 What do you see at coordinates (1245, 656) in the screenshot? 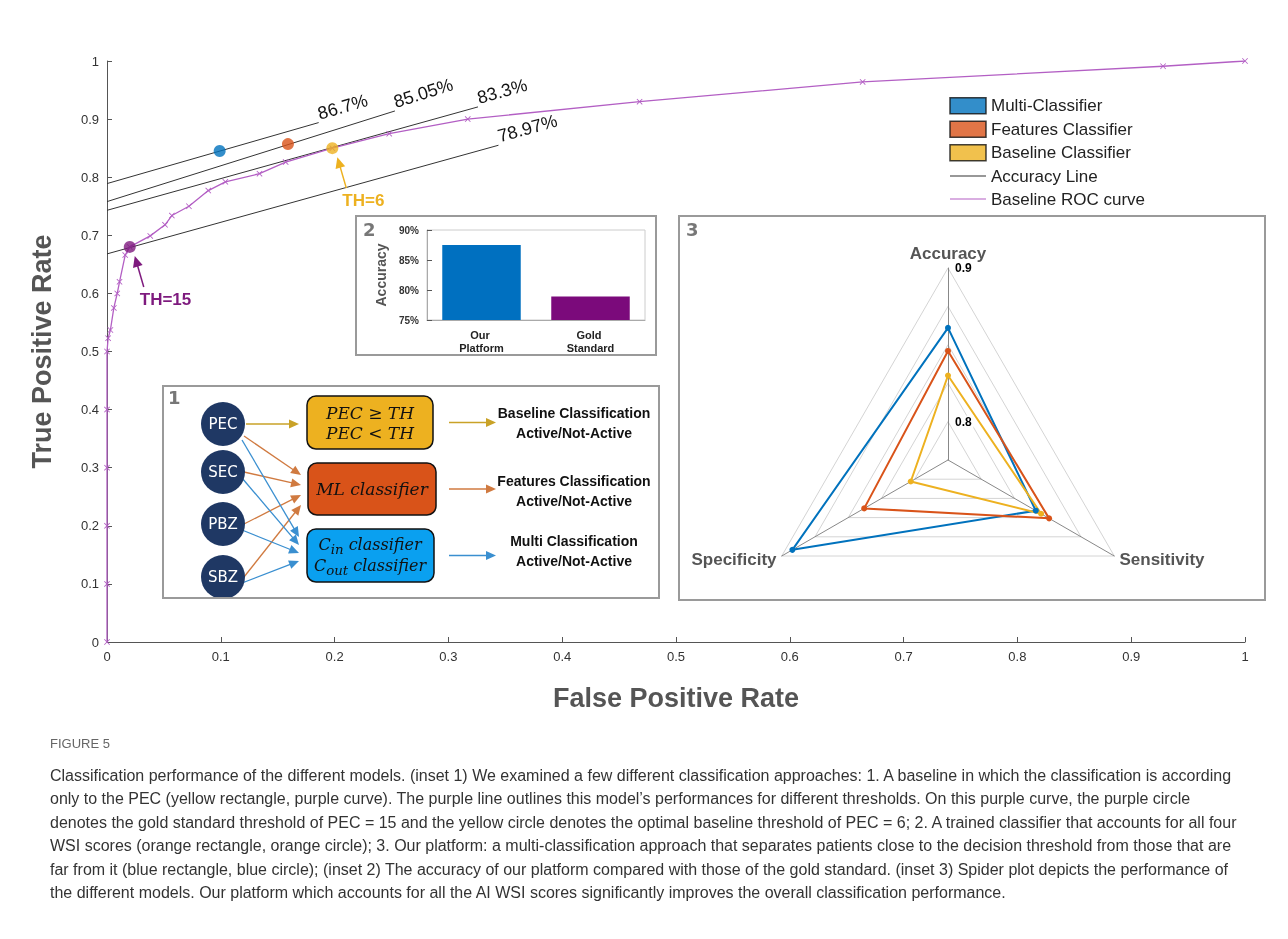
I see `x-tick-label: 1` at bounding box center [1245, 656].